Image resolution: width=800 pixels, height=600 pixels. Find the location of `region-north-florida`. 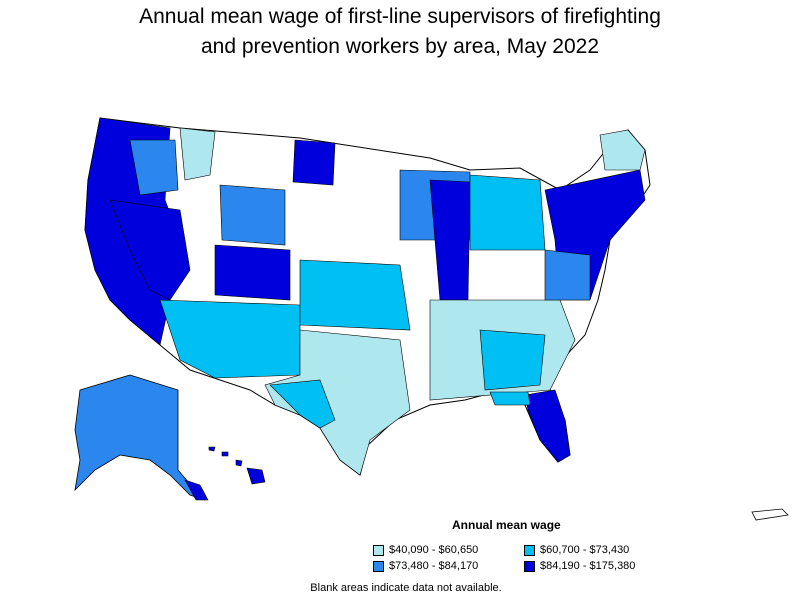

region-north-florida is located at coordinates (510, 398).